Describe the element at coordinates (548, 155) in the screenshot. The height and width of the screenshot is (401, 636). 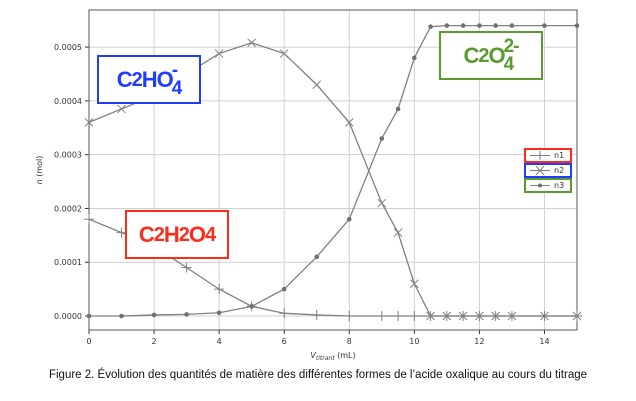
I see `legend-item-n1: n1` at that location.